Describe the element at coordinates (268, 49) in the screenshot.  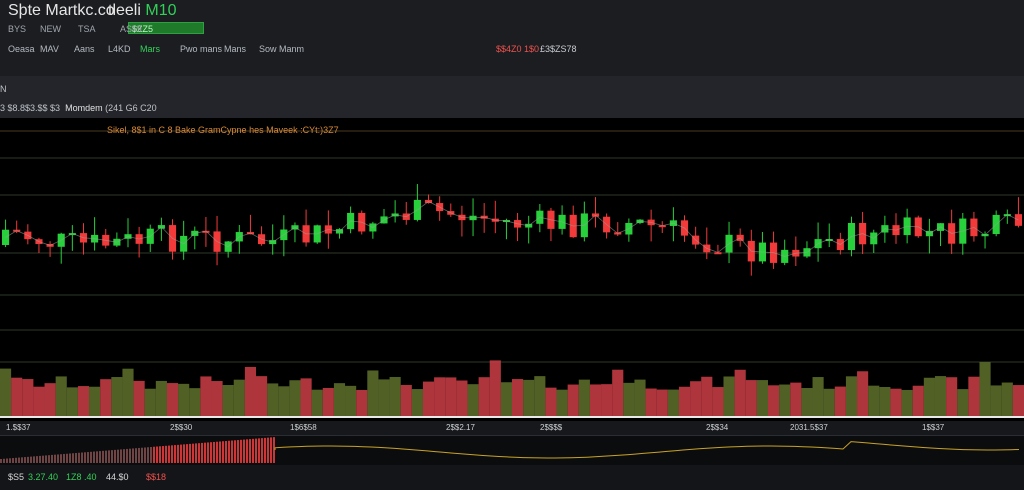
I see `nav-item-sow: Sow` at that location.